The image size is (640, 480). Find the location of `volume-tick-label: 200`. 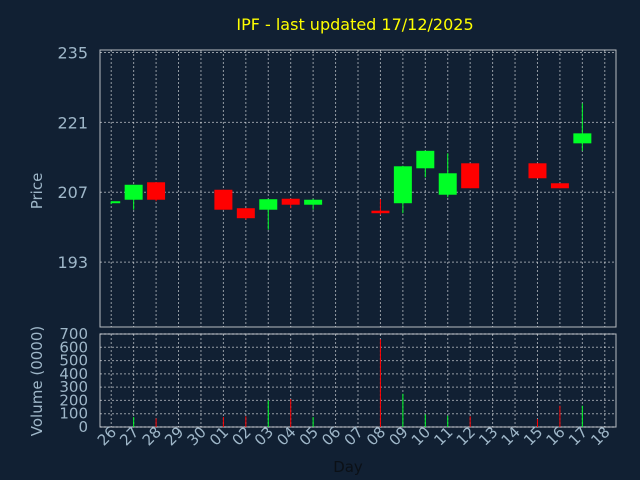

volume-tick-label: 200 is located at coordinates (73, 400).